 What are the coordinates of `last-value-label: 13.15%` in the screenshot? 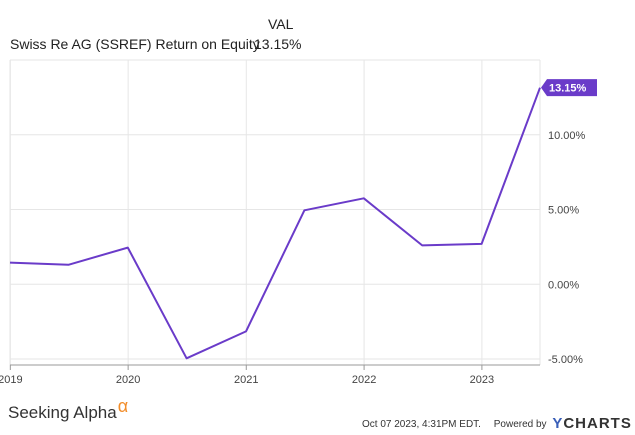 It's located at (568, 89).